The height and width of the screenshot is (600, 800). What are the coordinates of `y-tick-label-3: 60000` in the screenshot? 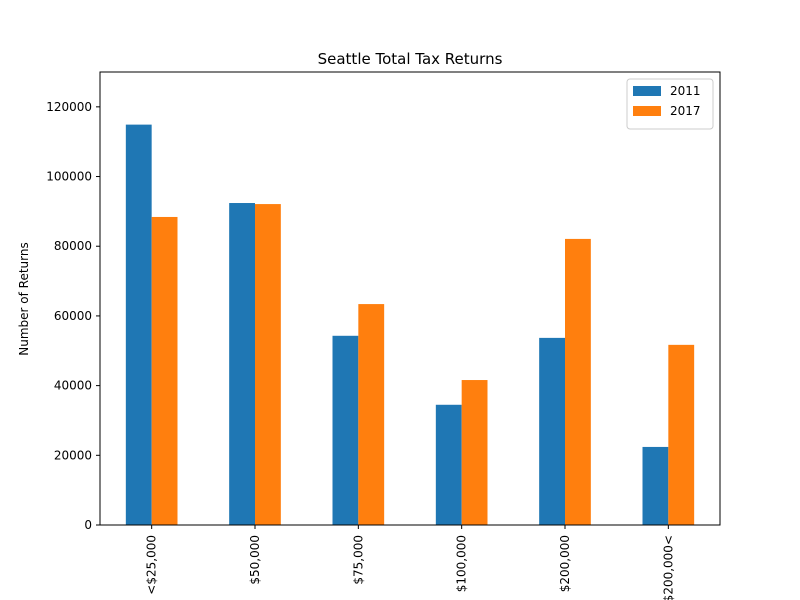 It's located at (73, 316).